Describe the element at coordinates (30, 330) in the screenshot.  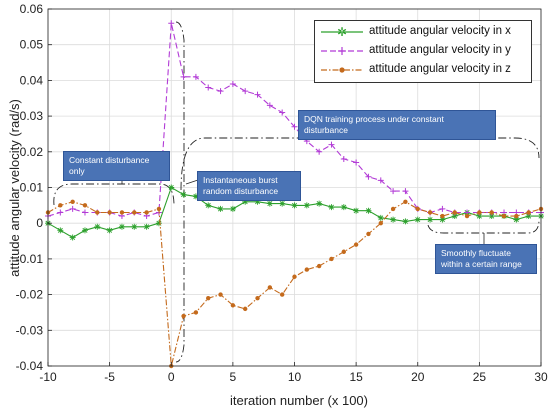
I see `y-tick-label: -0.03` at that location.